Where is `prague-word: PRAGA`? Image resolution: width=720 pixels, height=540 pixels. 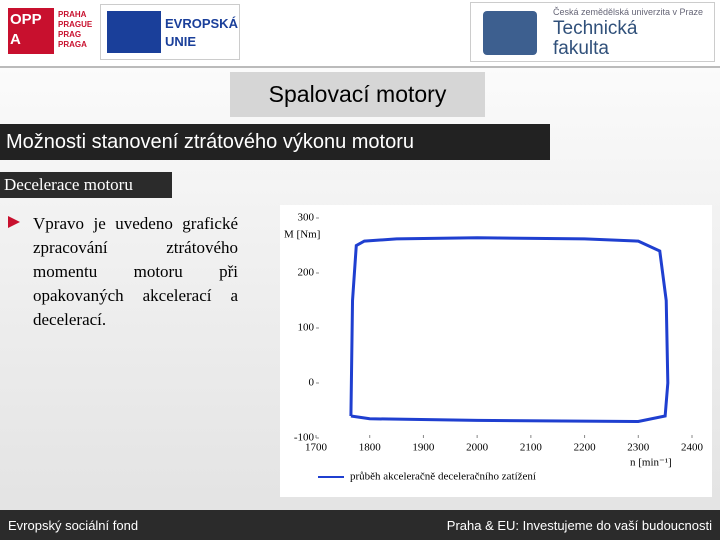
prague-word: PRAGA is located at coordinates (72, 44).